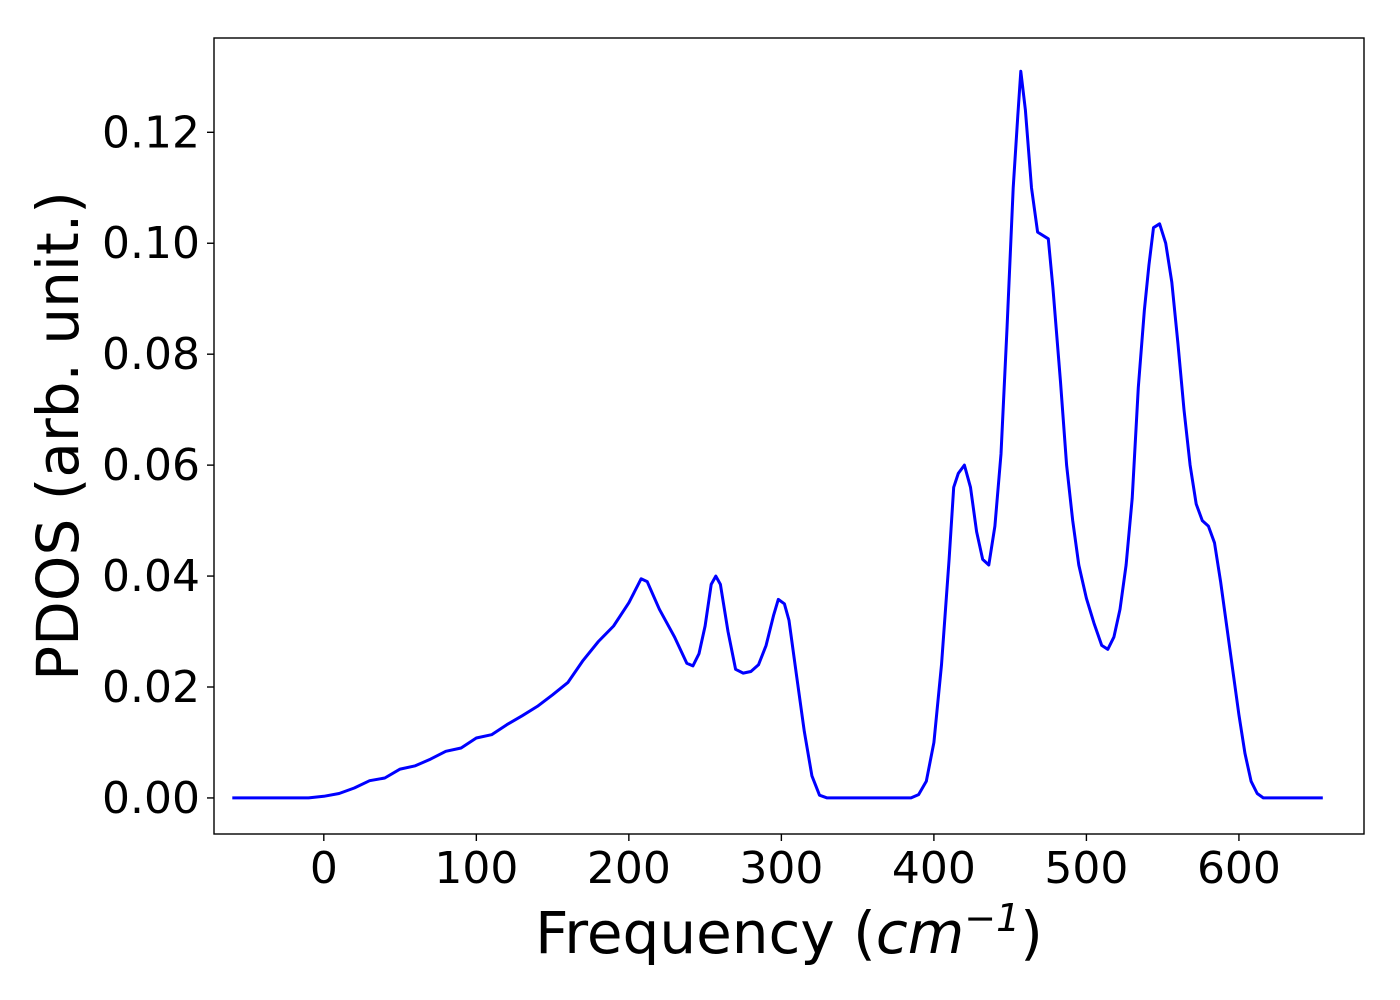  Describe the element at coordinates (151, 243) in the screenshot. I see `y-tick-label-5: 0.10` at that location.